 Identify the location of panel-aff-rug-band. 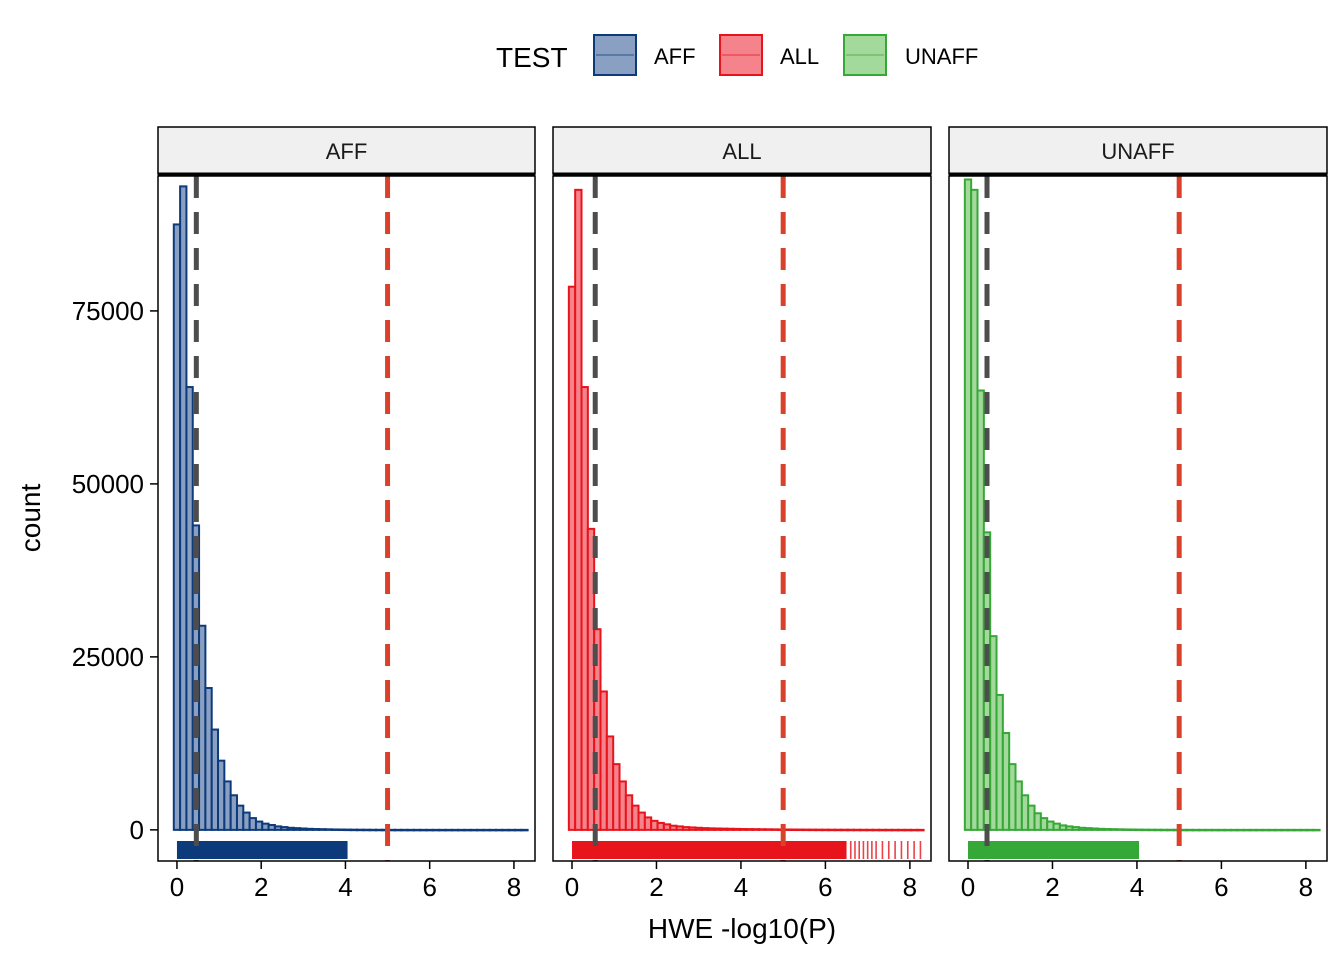
(262, 850).